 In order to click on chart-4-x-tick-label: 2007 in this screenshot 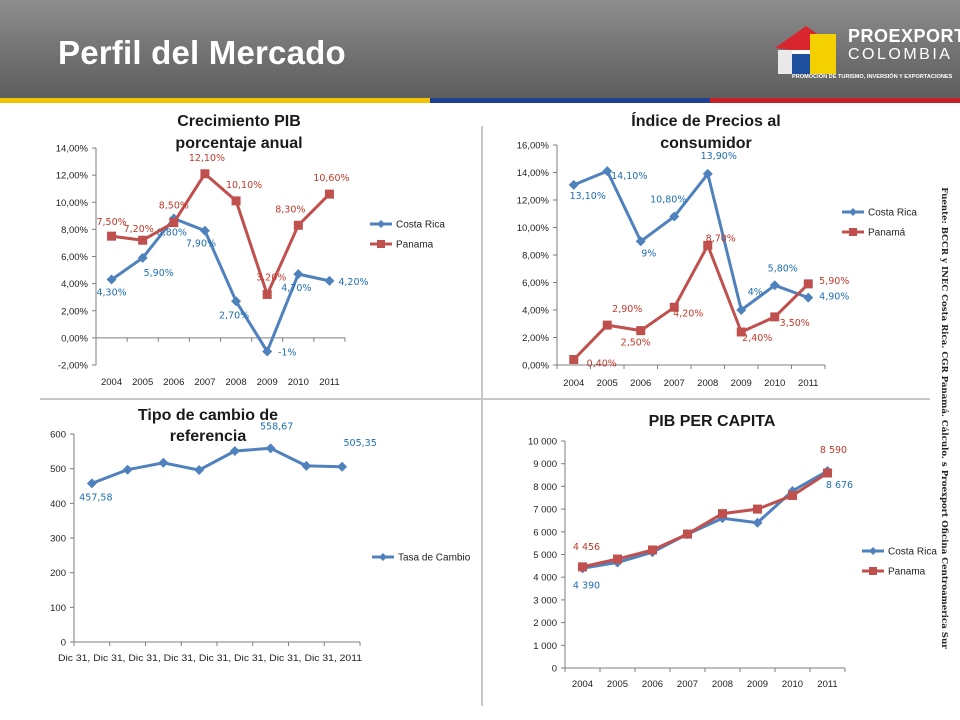, I will do `click(687, 684)`.